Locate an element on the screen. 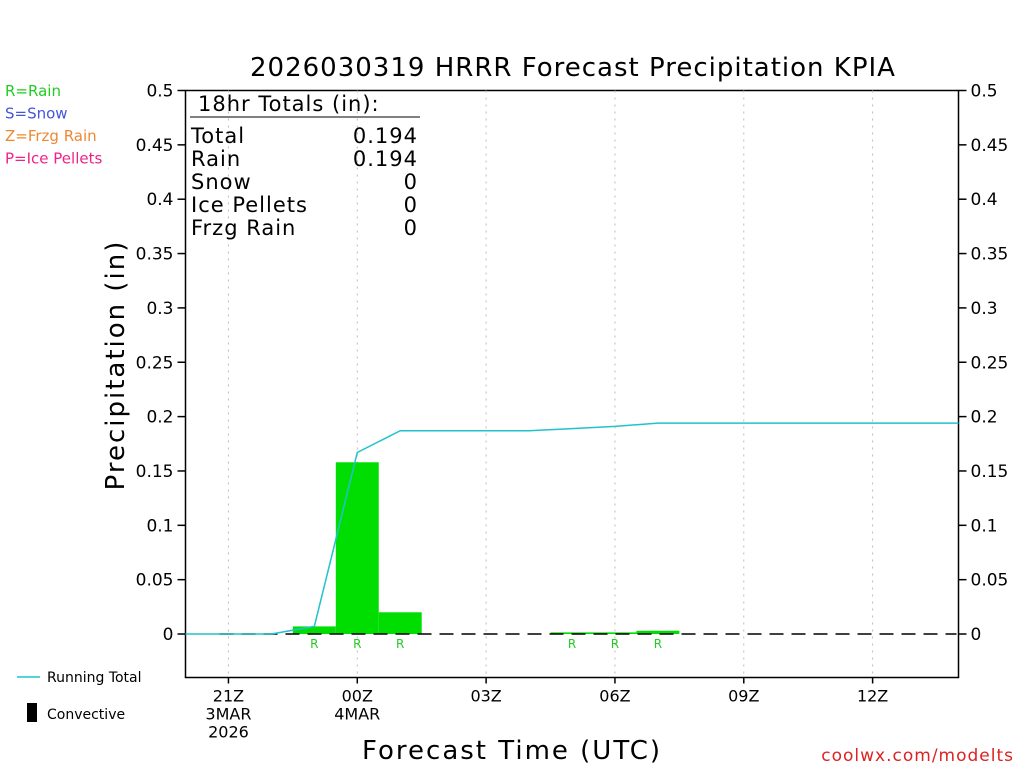 Image resolution: width=1024 pixels, height=768 pixels. y-tick-label: 0.3 is located at coordinates (159, 309).